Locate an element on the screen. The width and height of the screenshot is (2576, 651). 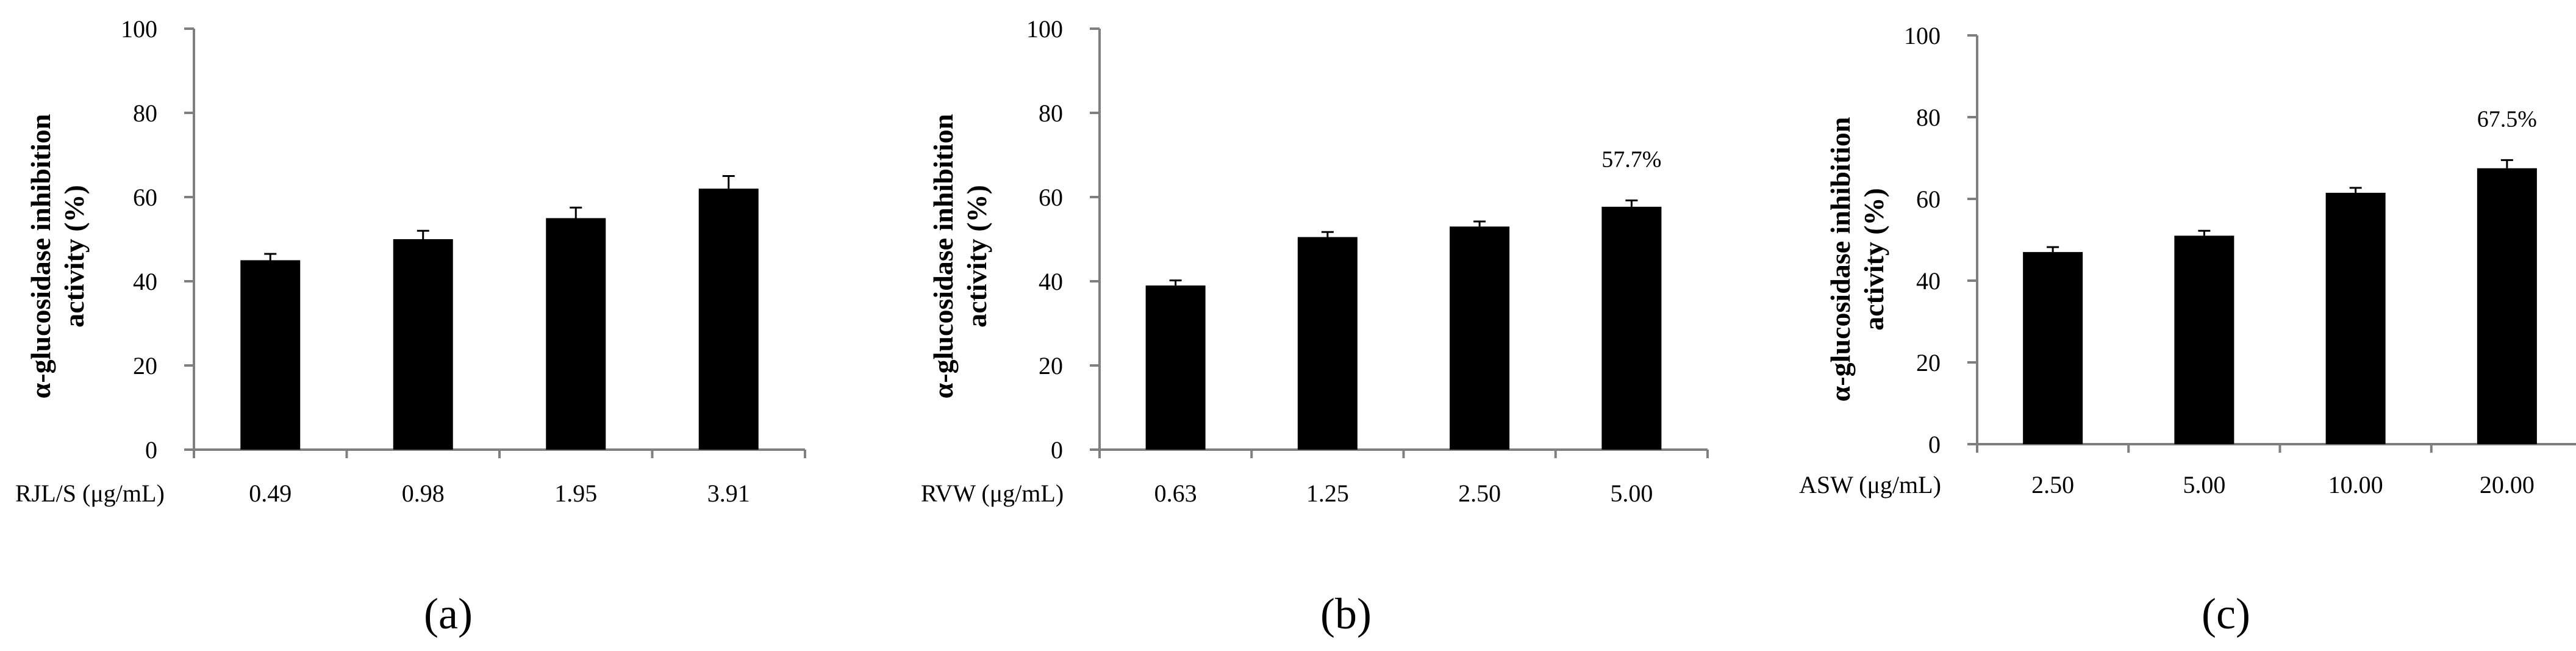
x-tick-label: 0.98 is located at coordinates (423, 494).